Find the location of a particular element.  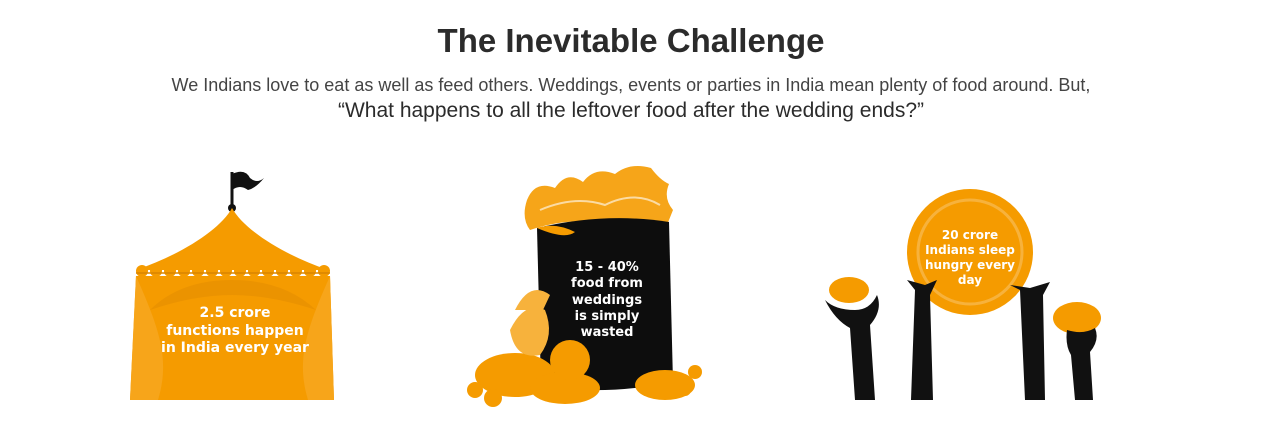

stat-hunger-caption: 20 crore Indians sleep hungry every day is located at coordinates (970, 258).